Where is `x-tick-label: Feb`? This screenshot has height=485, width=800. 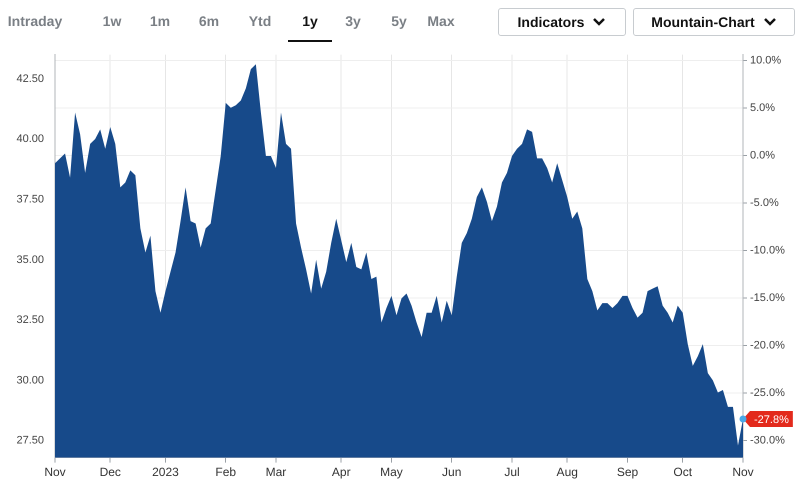
x-tick-label: Feb is located at coordinates (225, 472).